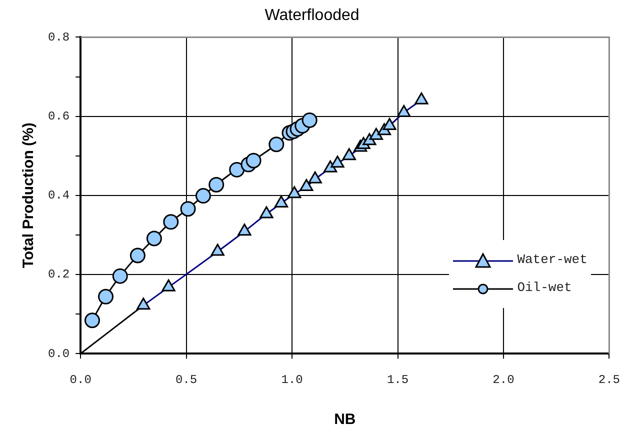  What do you see at coordinates (552, 260) in the screenshot?
I see `legend-label: Water-wet` at bounding box center [552, 260].